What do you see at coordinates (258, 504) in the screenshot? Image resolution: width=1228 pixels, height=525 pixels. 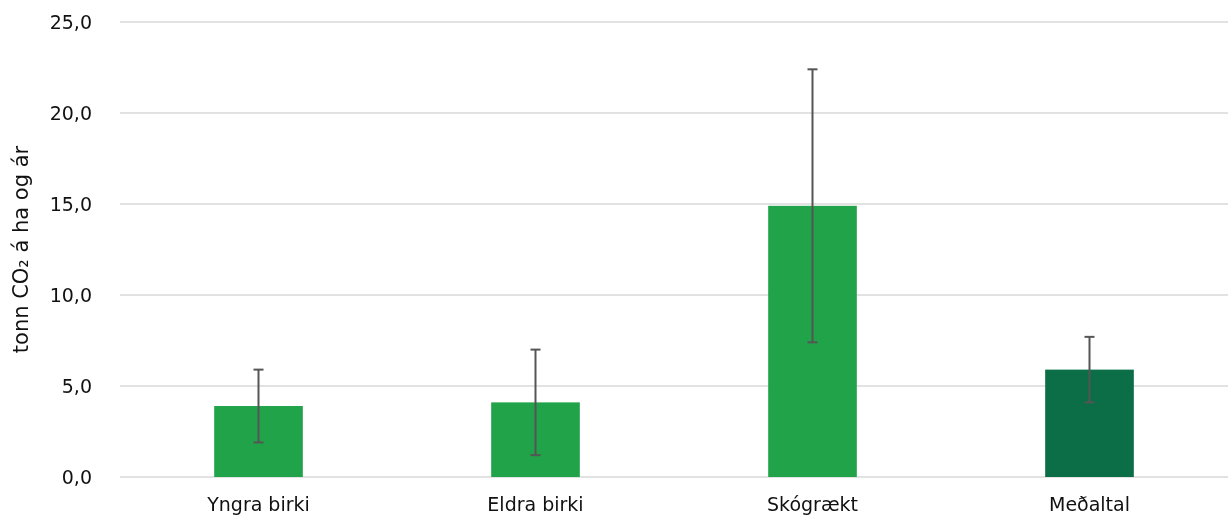 I see `x-tick-label: Yngra birki` at bounding box center [258, 504].